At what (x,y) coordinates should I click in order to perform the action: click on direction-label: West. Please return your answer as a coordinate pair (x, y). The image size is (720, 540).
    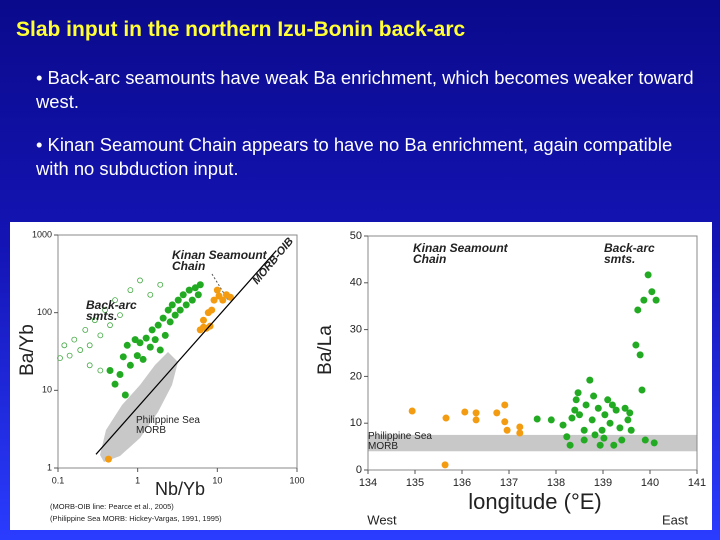
    Looking at the image, I should click on (382, 519).